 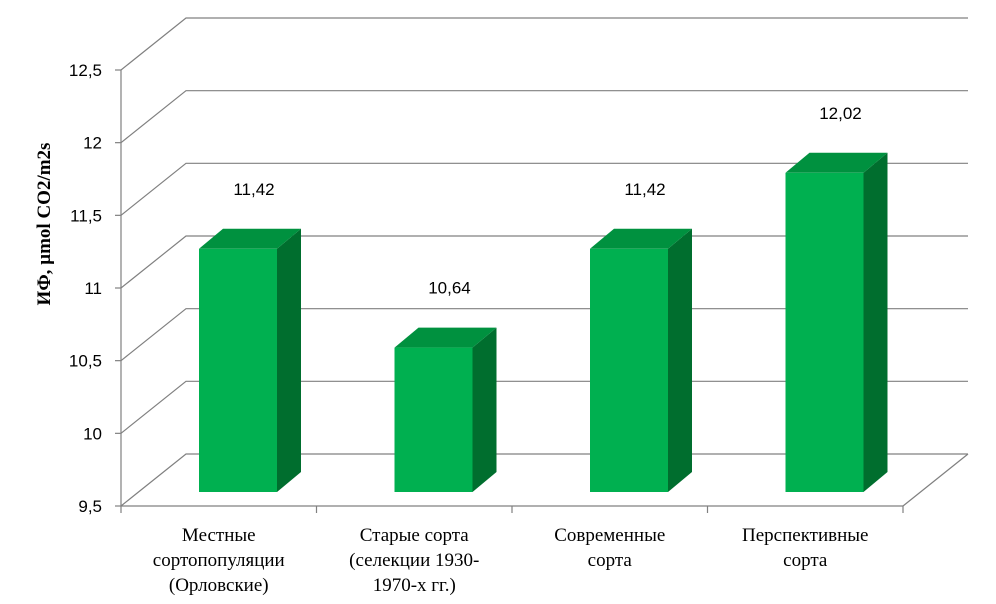 I want to click on x-category-label: Местные, so click(x=219, y=535).